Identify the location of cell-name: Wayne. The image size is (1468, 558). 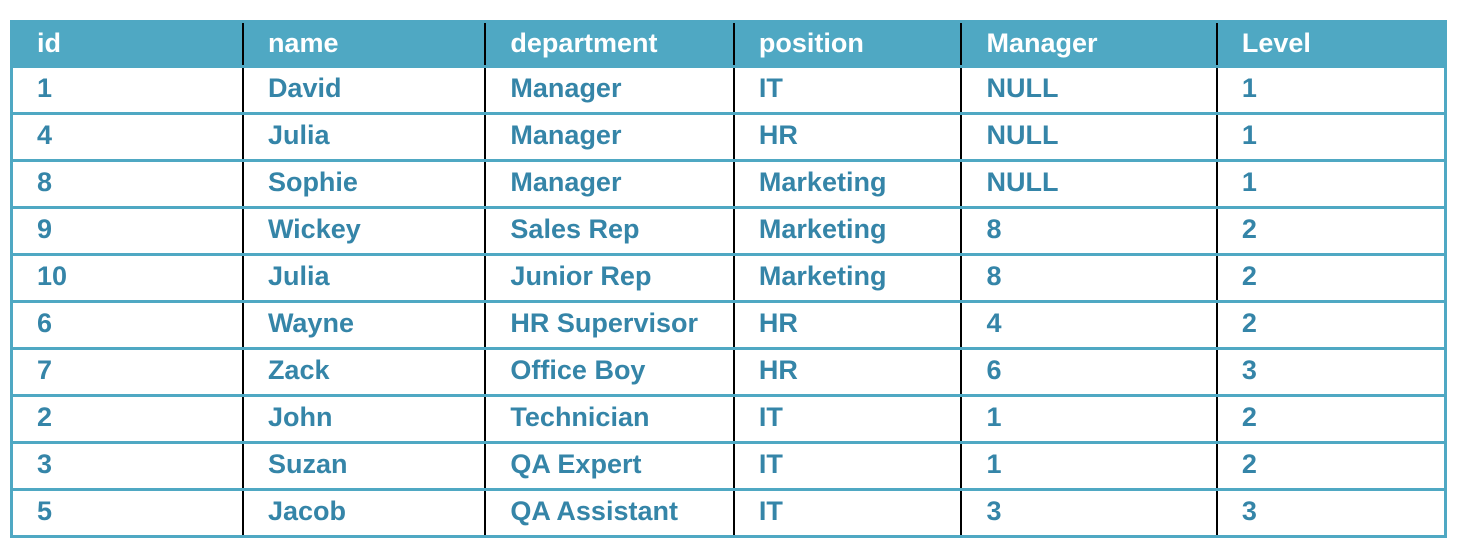
(364, 325).